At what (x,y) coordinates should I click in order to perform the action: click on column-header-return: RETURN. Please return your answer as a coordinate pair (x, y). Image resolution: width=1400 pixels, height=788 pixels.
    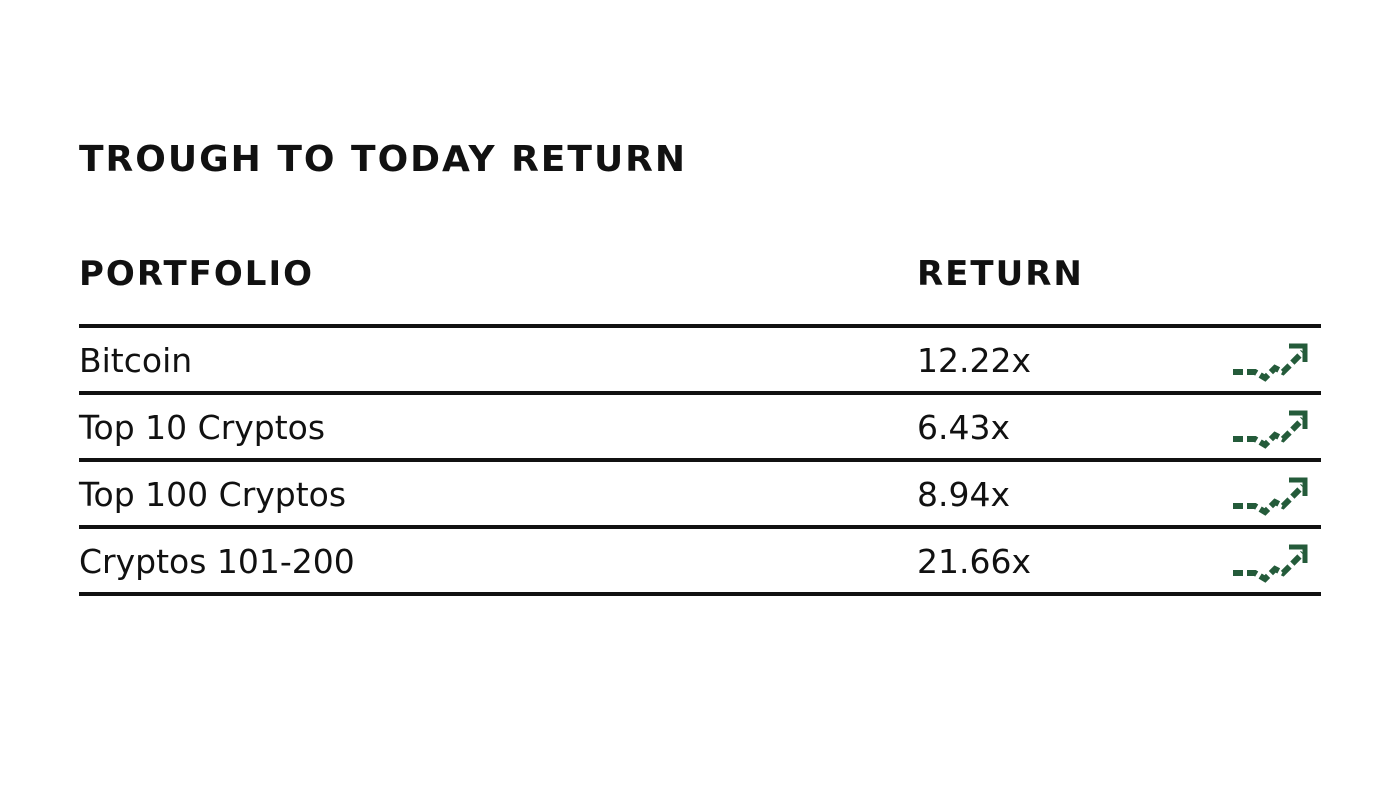
    Looking at the image, I should click on (1000, 274).